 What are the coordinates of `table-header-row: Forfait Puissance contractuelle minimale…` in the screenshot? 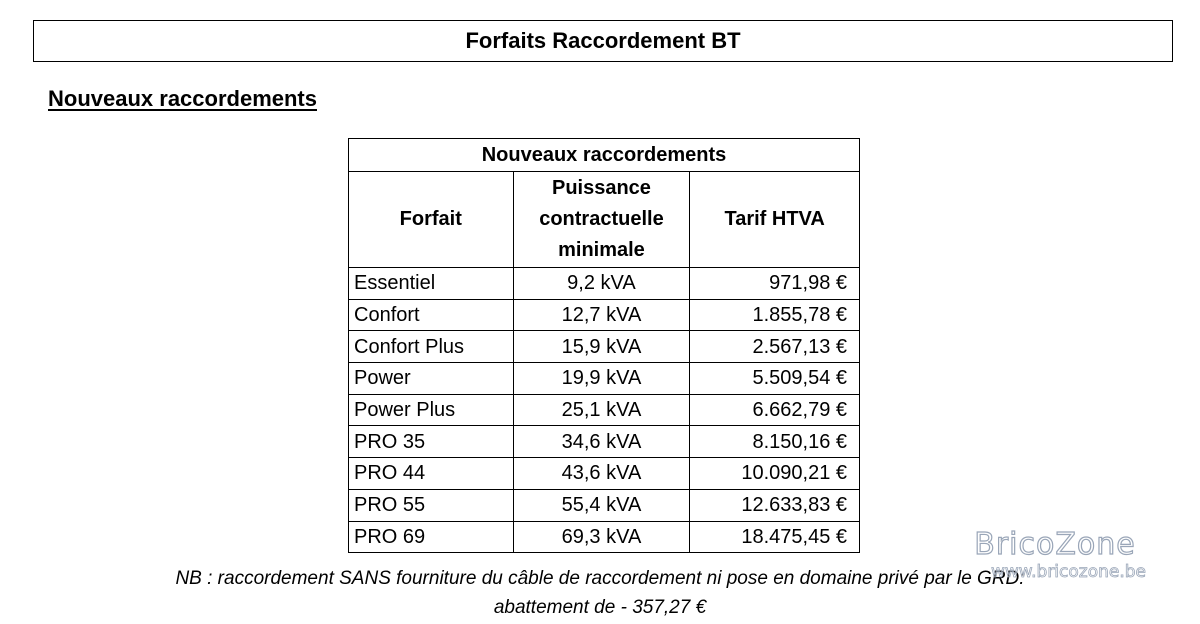 It's located at (604, 219).